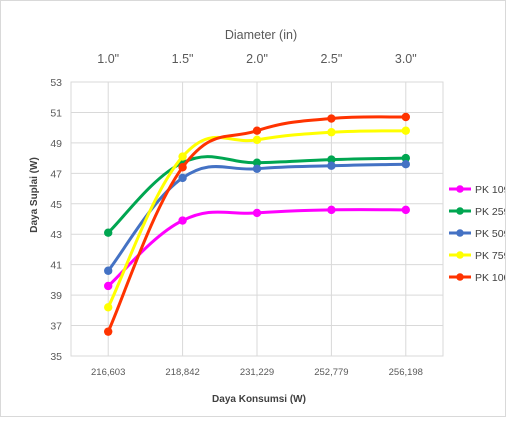 This screenshot has width=506, height=421. Describe the element at coordinates (490, 256) in the screenshot. I see `legend-label: PK 759` at that location.